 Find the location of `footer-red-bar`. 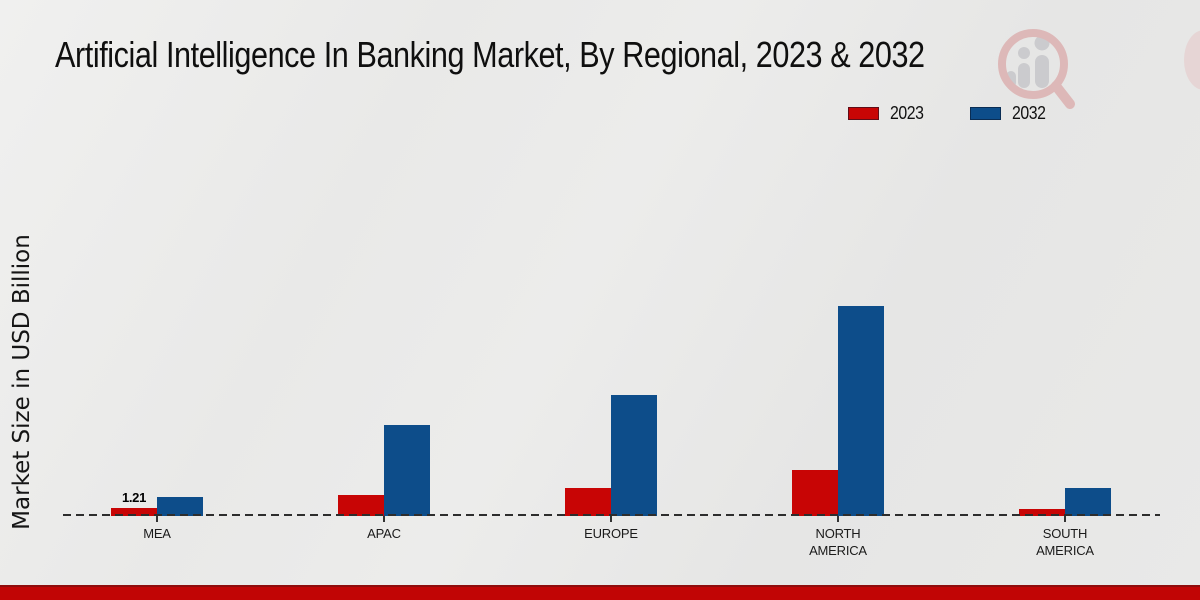

footer-red-bar is located at coordinates (600, 592).